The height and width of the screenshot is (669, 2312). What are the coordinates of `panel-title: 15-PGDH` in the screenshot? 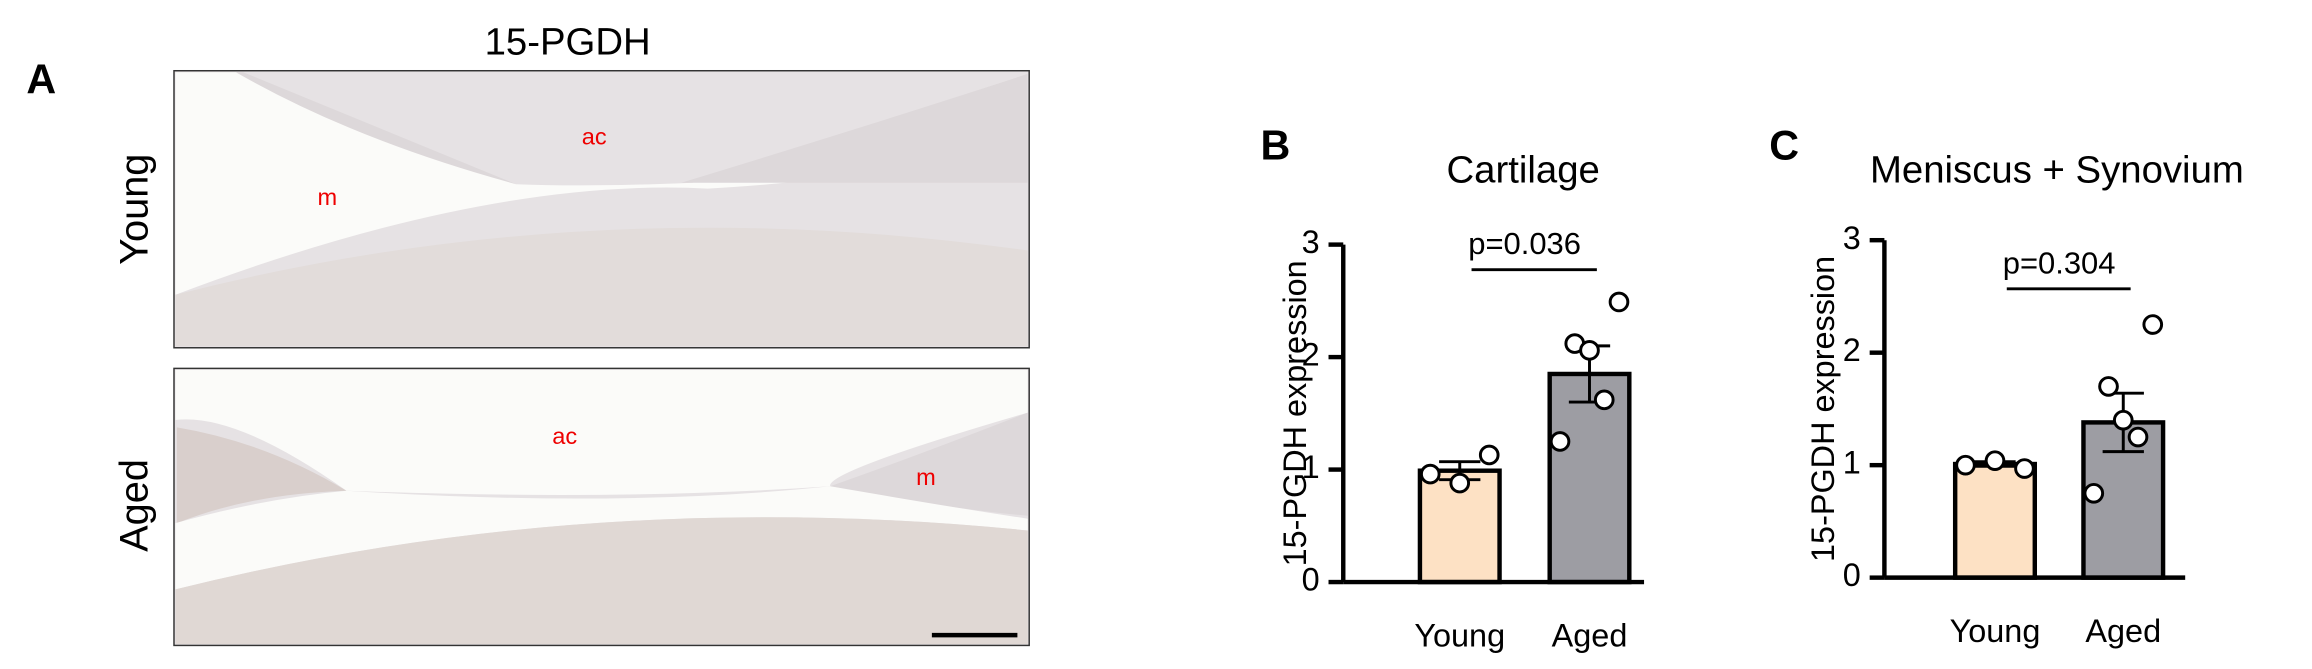 It's located at (568, 41).